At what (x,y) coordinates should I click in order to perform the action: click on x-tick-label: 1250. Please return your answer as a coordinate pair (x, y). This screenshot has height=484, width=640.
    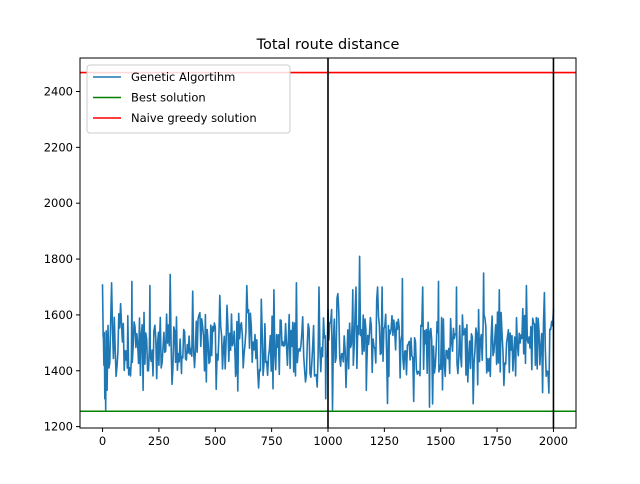
    Looking at the image, I should click on (384, 441).